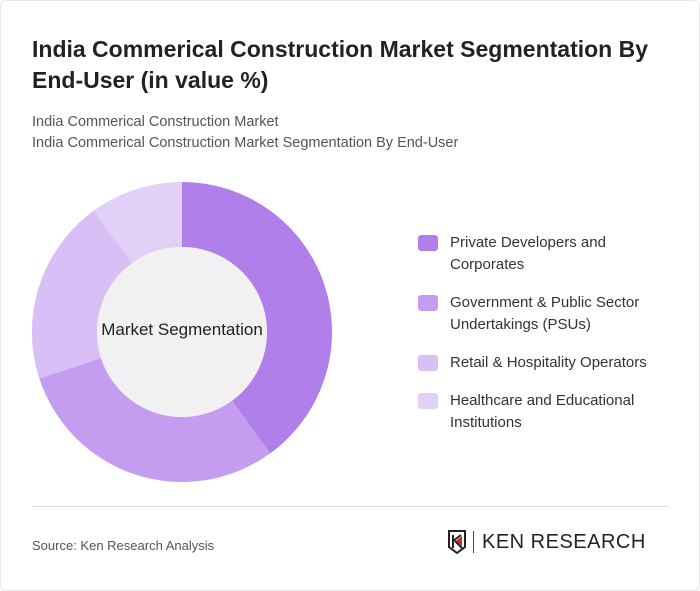  What do you see at coordinates (564, 541) in the screenshot?
I see `logo-text: KEN RESEARCH` at bounding box center [564, 541].